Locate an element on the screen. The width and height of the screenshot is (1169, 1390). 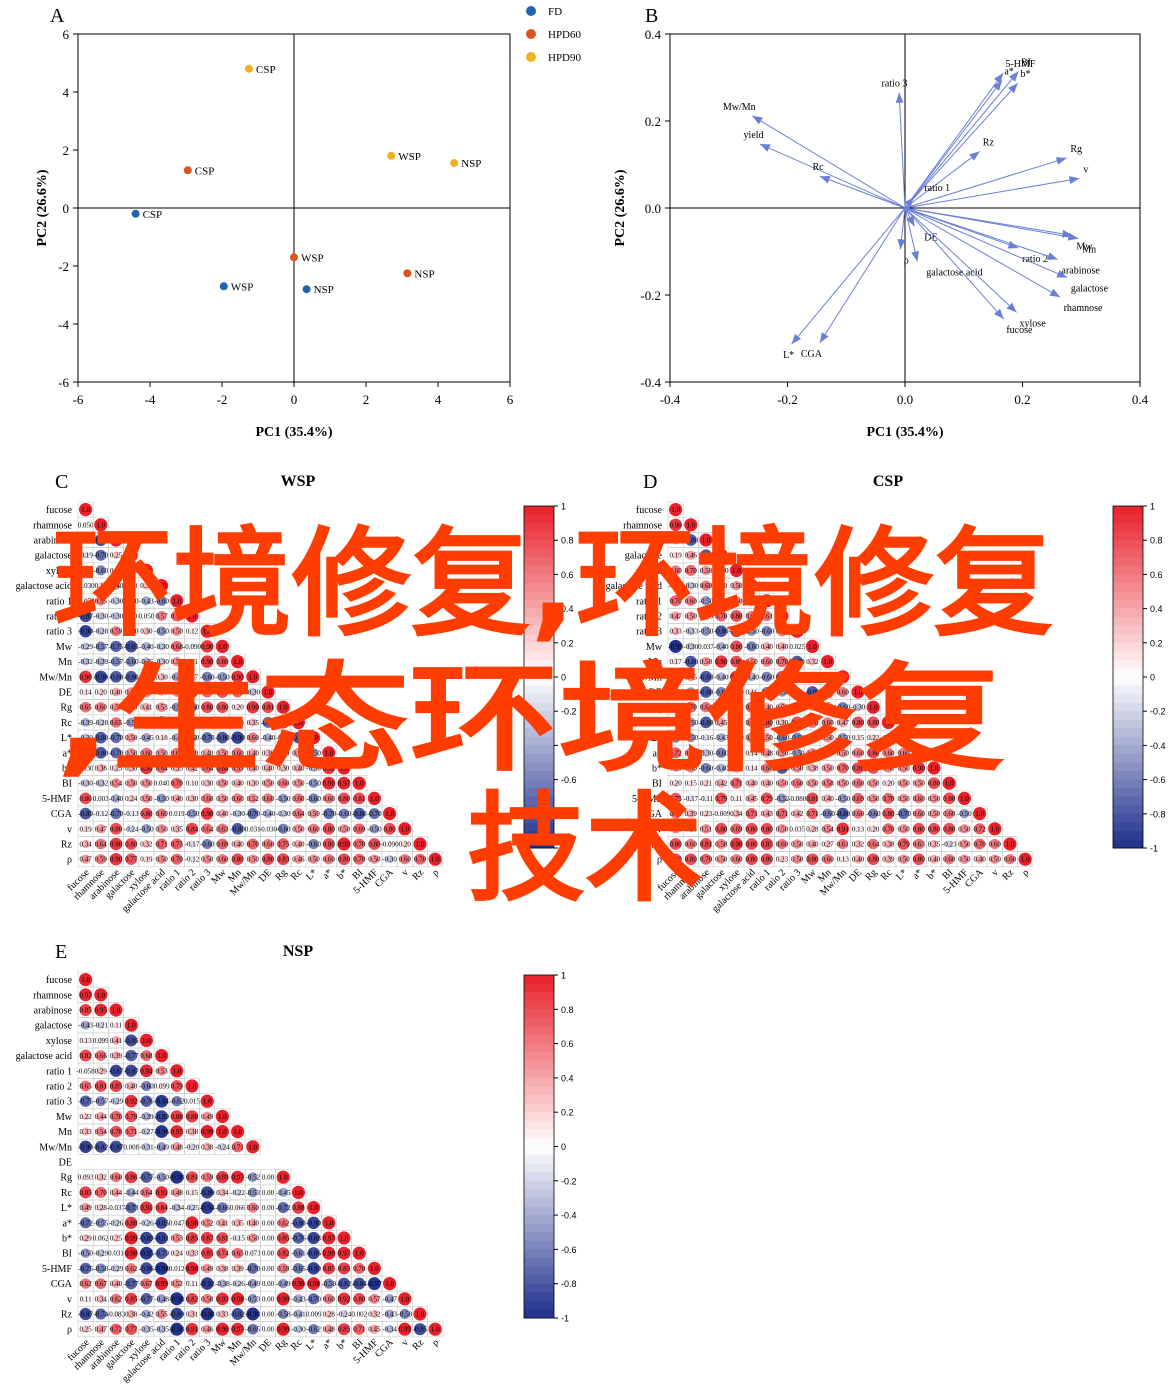
panel-e-cell-value: 0.85 is located at coordinates (344, 1269).